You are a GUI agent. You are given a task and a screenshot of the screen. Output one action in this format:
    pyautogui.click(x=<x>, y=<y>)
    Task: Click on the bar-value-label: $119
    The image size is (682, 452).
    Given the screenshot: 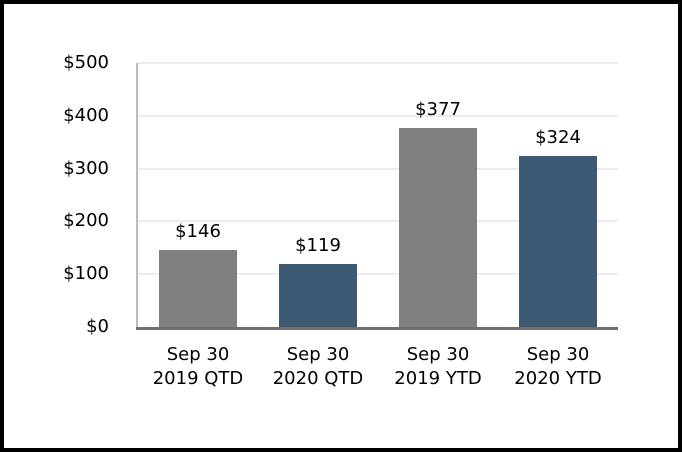 What is the action you would take?
    pyautogui.click(x=318, y=245)
    